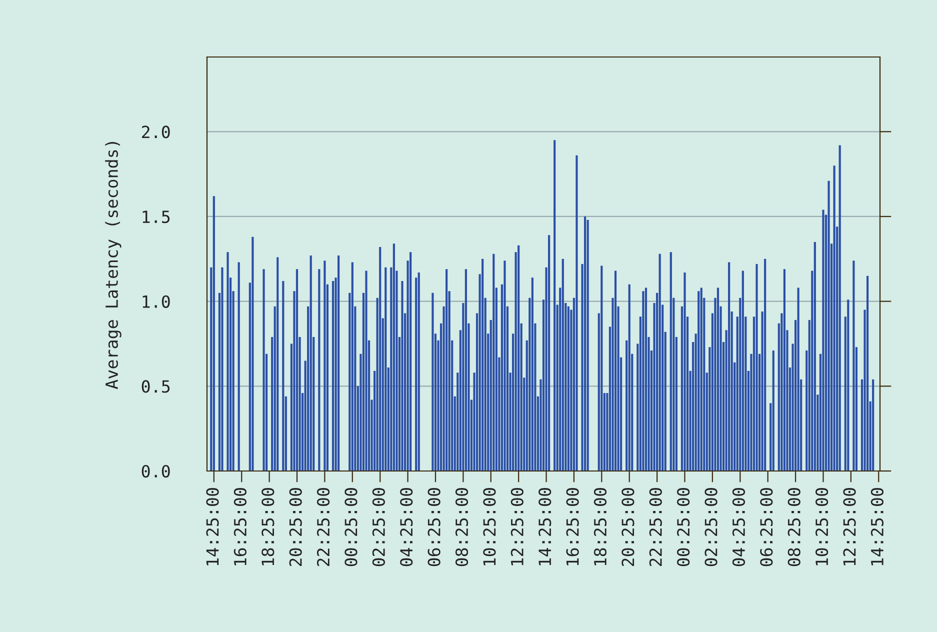  I want to click on y-tick-label: 1.5, so click(156, 217).